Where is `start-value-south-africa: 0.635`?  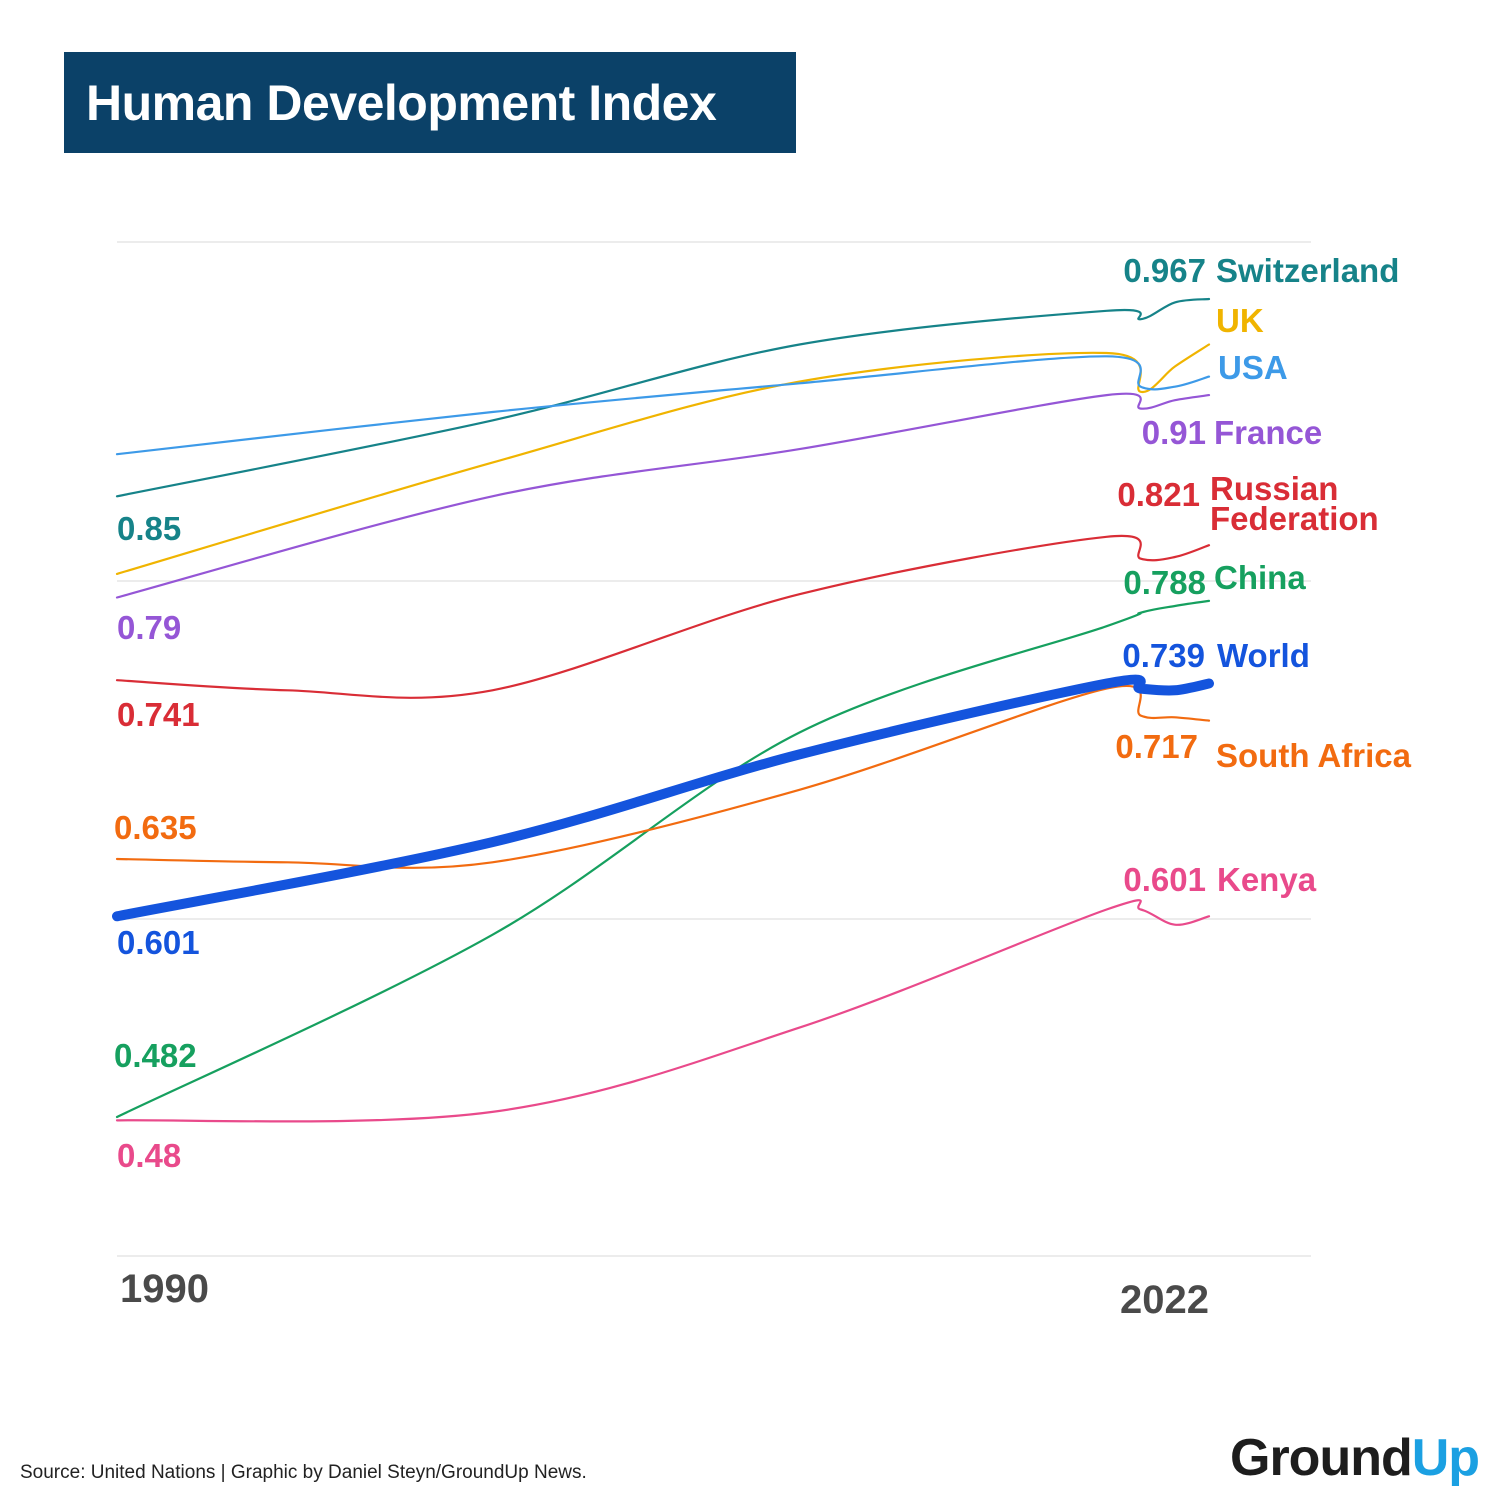 start-value-south-africa: 0.635 is located at coordinates (155, 827).